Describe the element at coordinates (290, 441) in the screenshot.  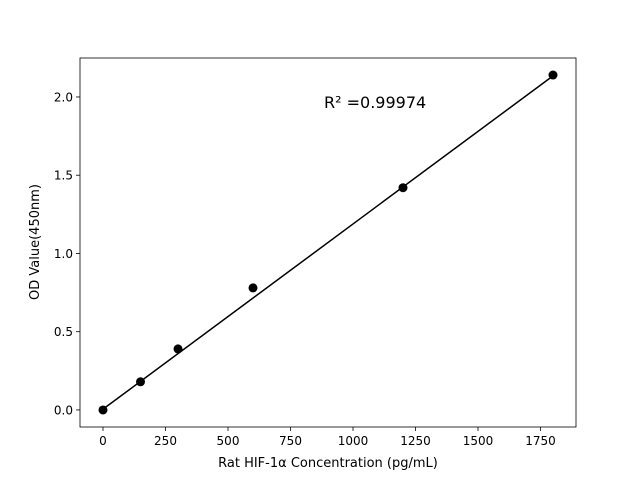
I see `x-tick-label: 750` at that location.